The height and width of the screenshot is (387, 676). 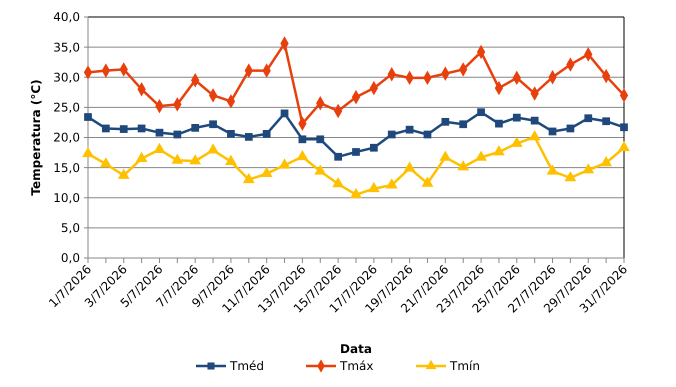 I want to click on y-tick-label: 15,0, so click(x=66, y=167).